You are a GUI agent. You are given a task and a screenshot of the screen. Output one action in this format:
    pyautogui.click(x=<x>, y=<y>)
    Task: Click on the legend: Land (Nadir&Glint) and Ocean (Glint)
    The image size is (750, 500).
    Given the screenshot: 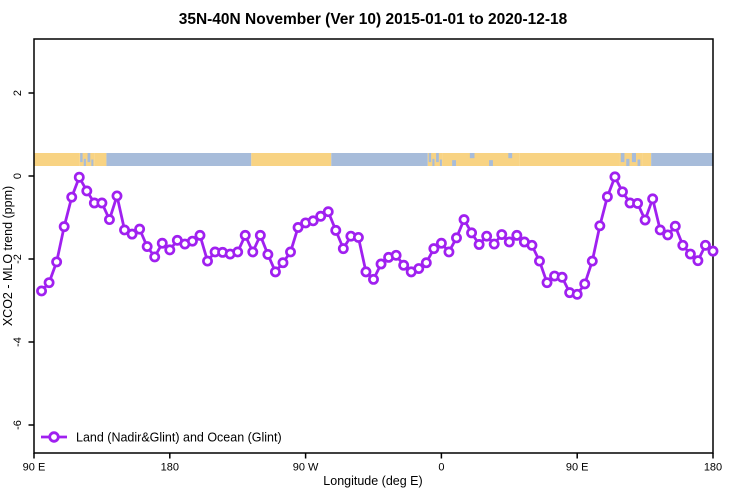 What is the action you would take?
    pyautogui.click(x=161, y=438)
    